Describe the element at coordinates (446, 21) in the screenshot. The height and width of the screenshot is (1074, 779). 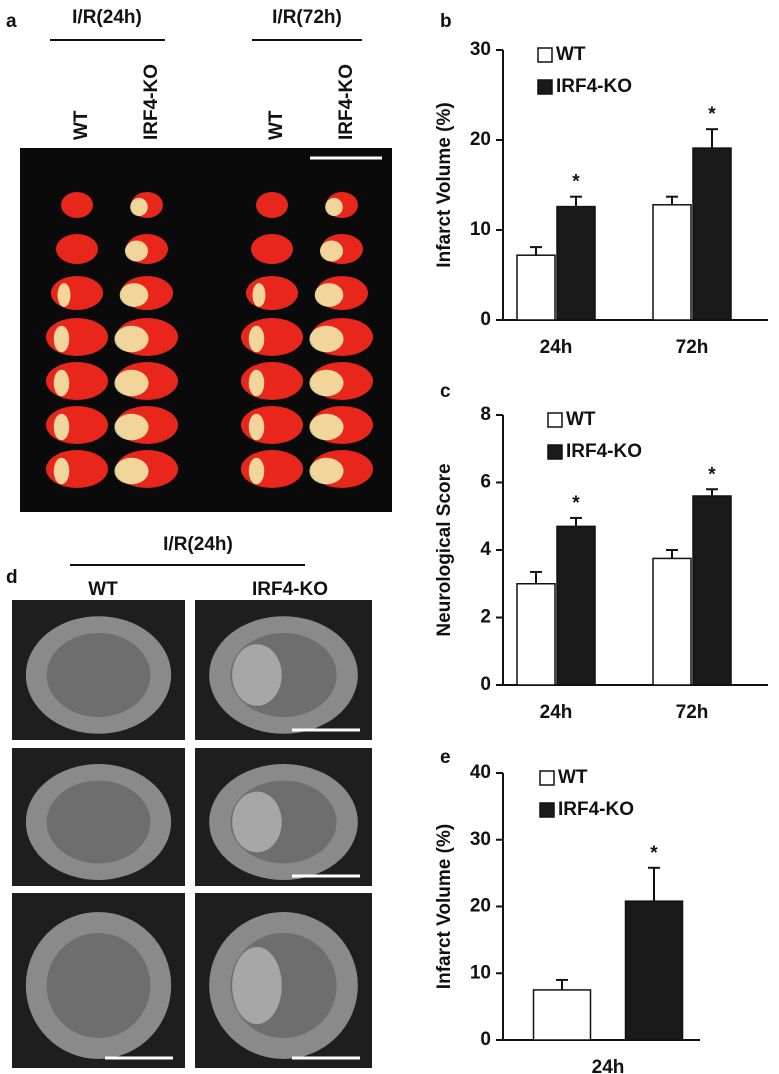
I see `panel-label: b` at that location.